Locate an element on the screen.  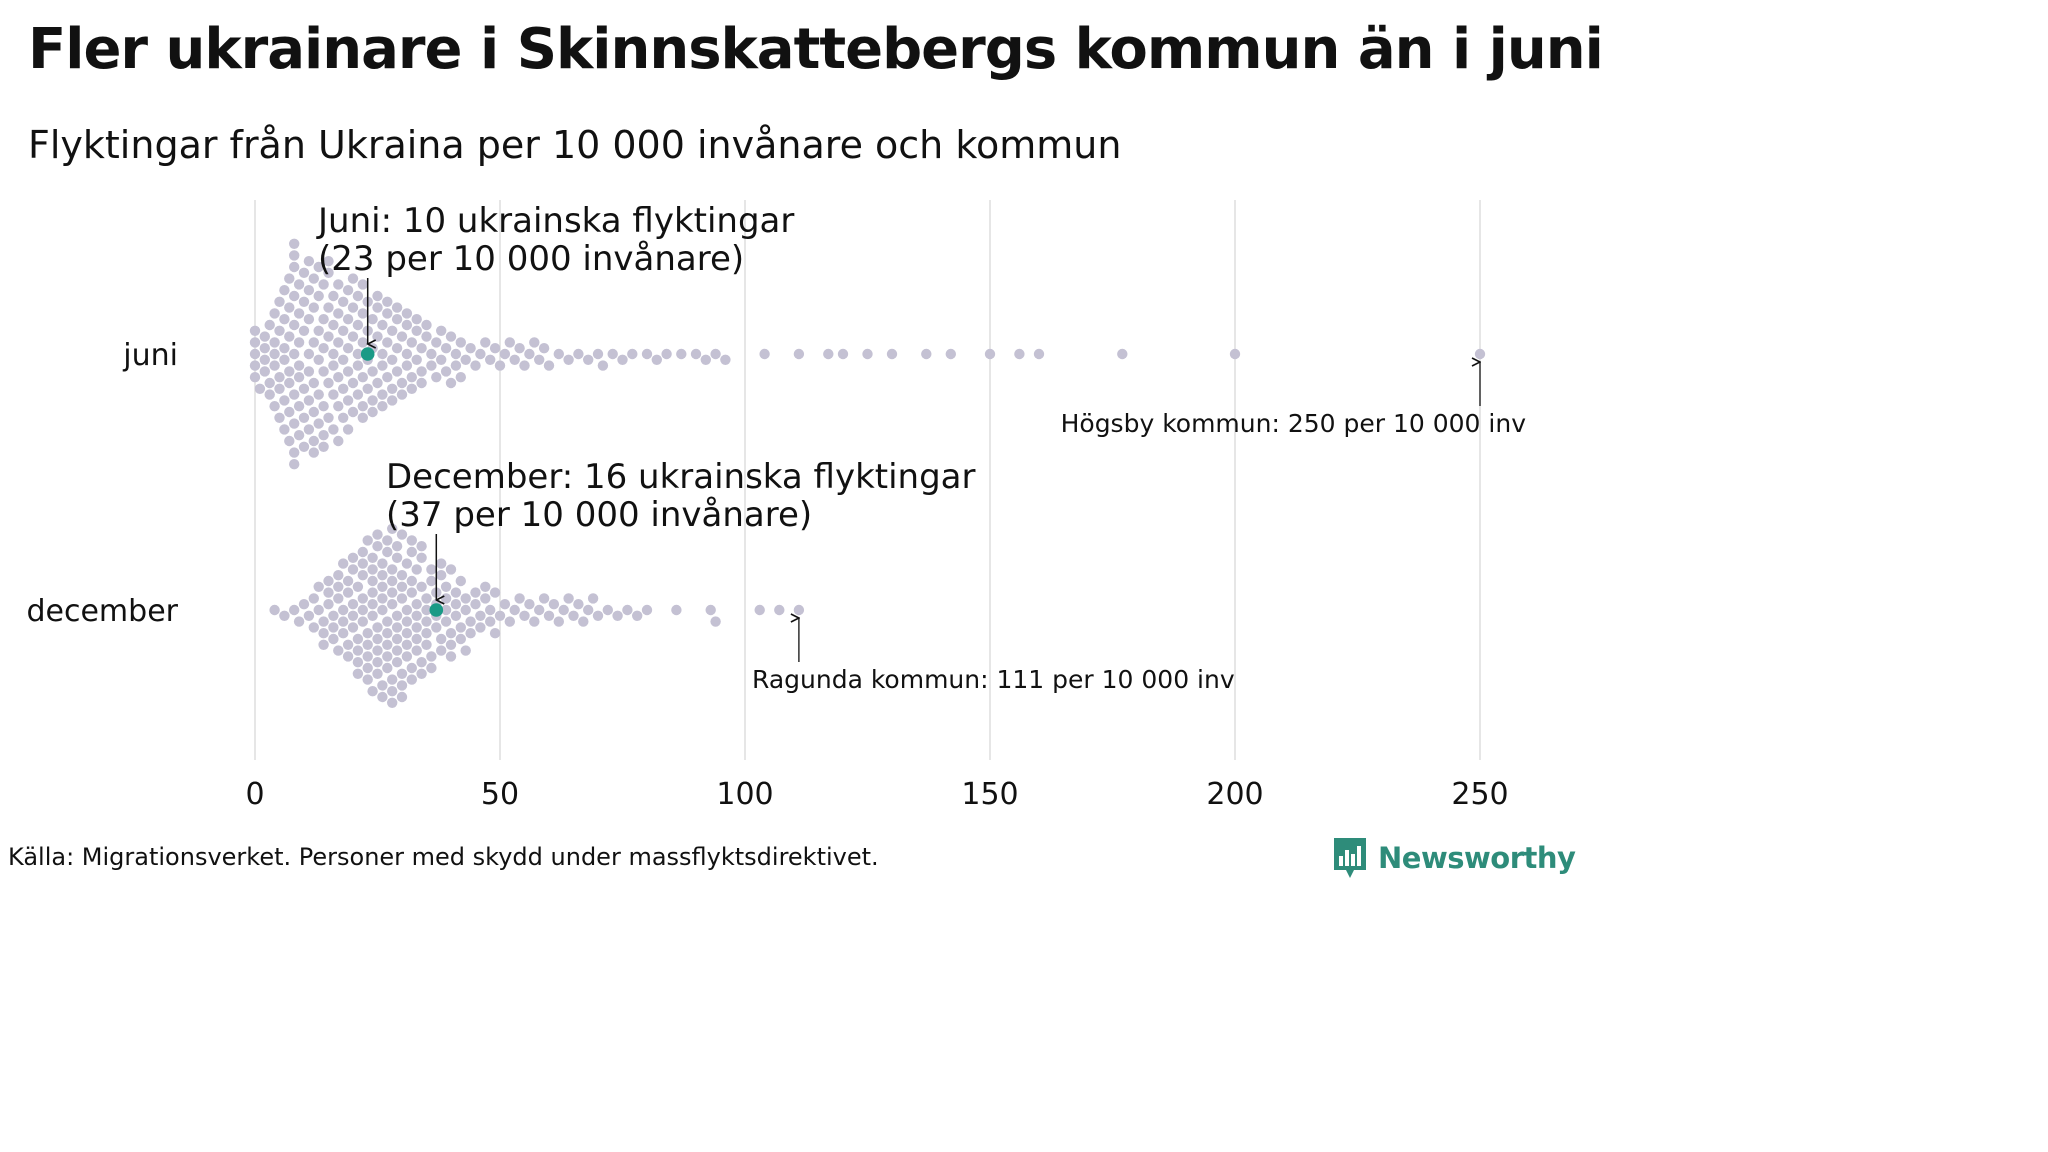
highlight-label-line1: Juni: 10 ukrainska flyktingar is located at coordinates (555, 221).